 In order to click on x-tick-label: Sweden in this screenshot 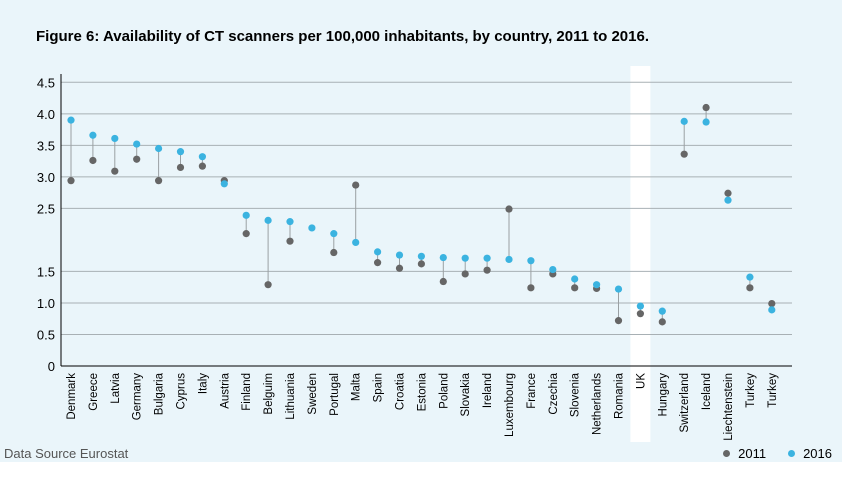, I will do `click(313, 394)`.